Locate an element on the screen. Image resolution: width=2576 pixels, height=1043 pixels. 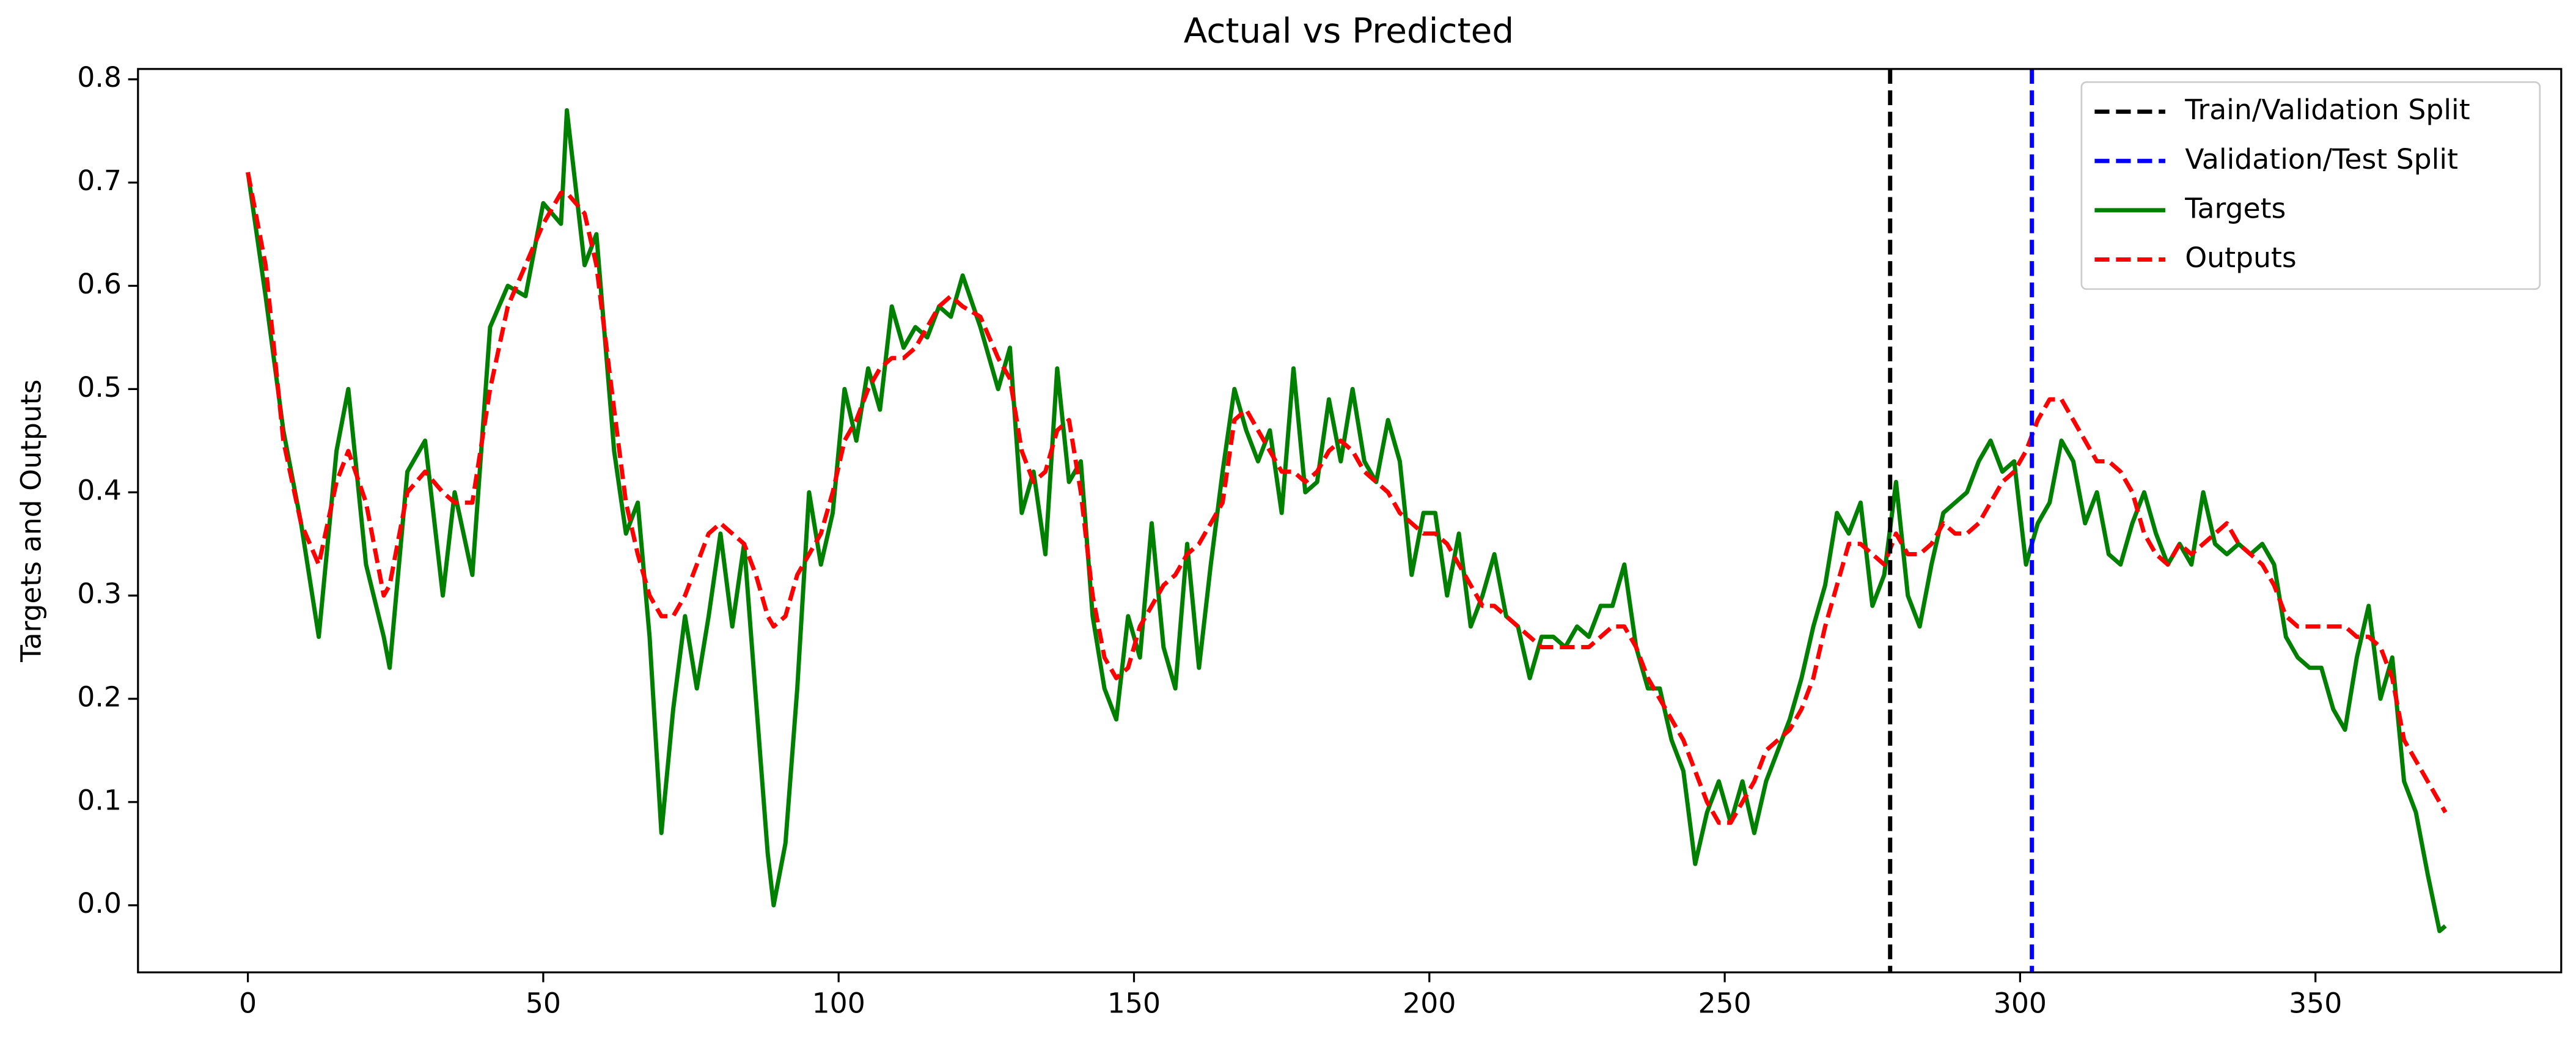
y-tick-label: 0.5 is located at coordinates (99, 387).